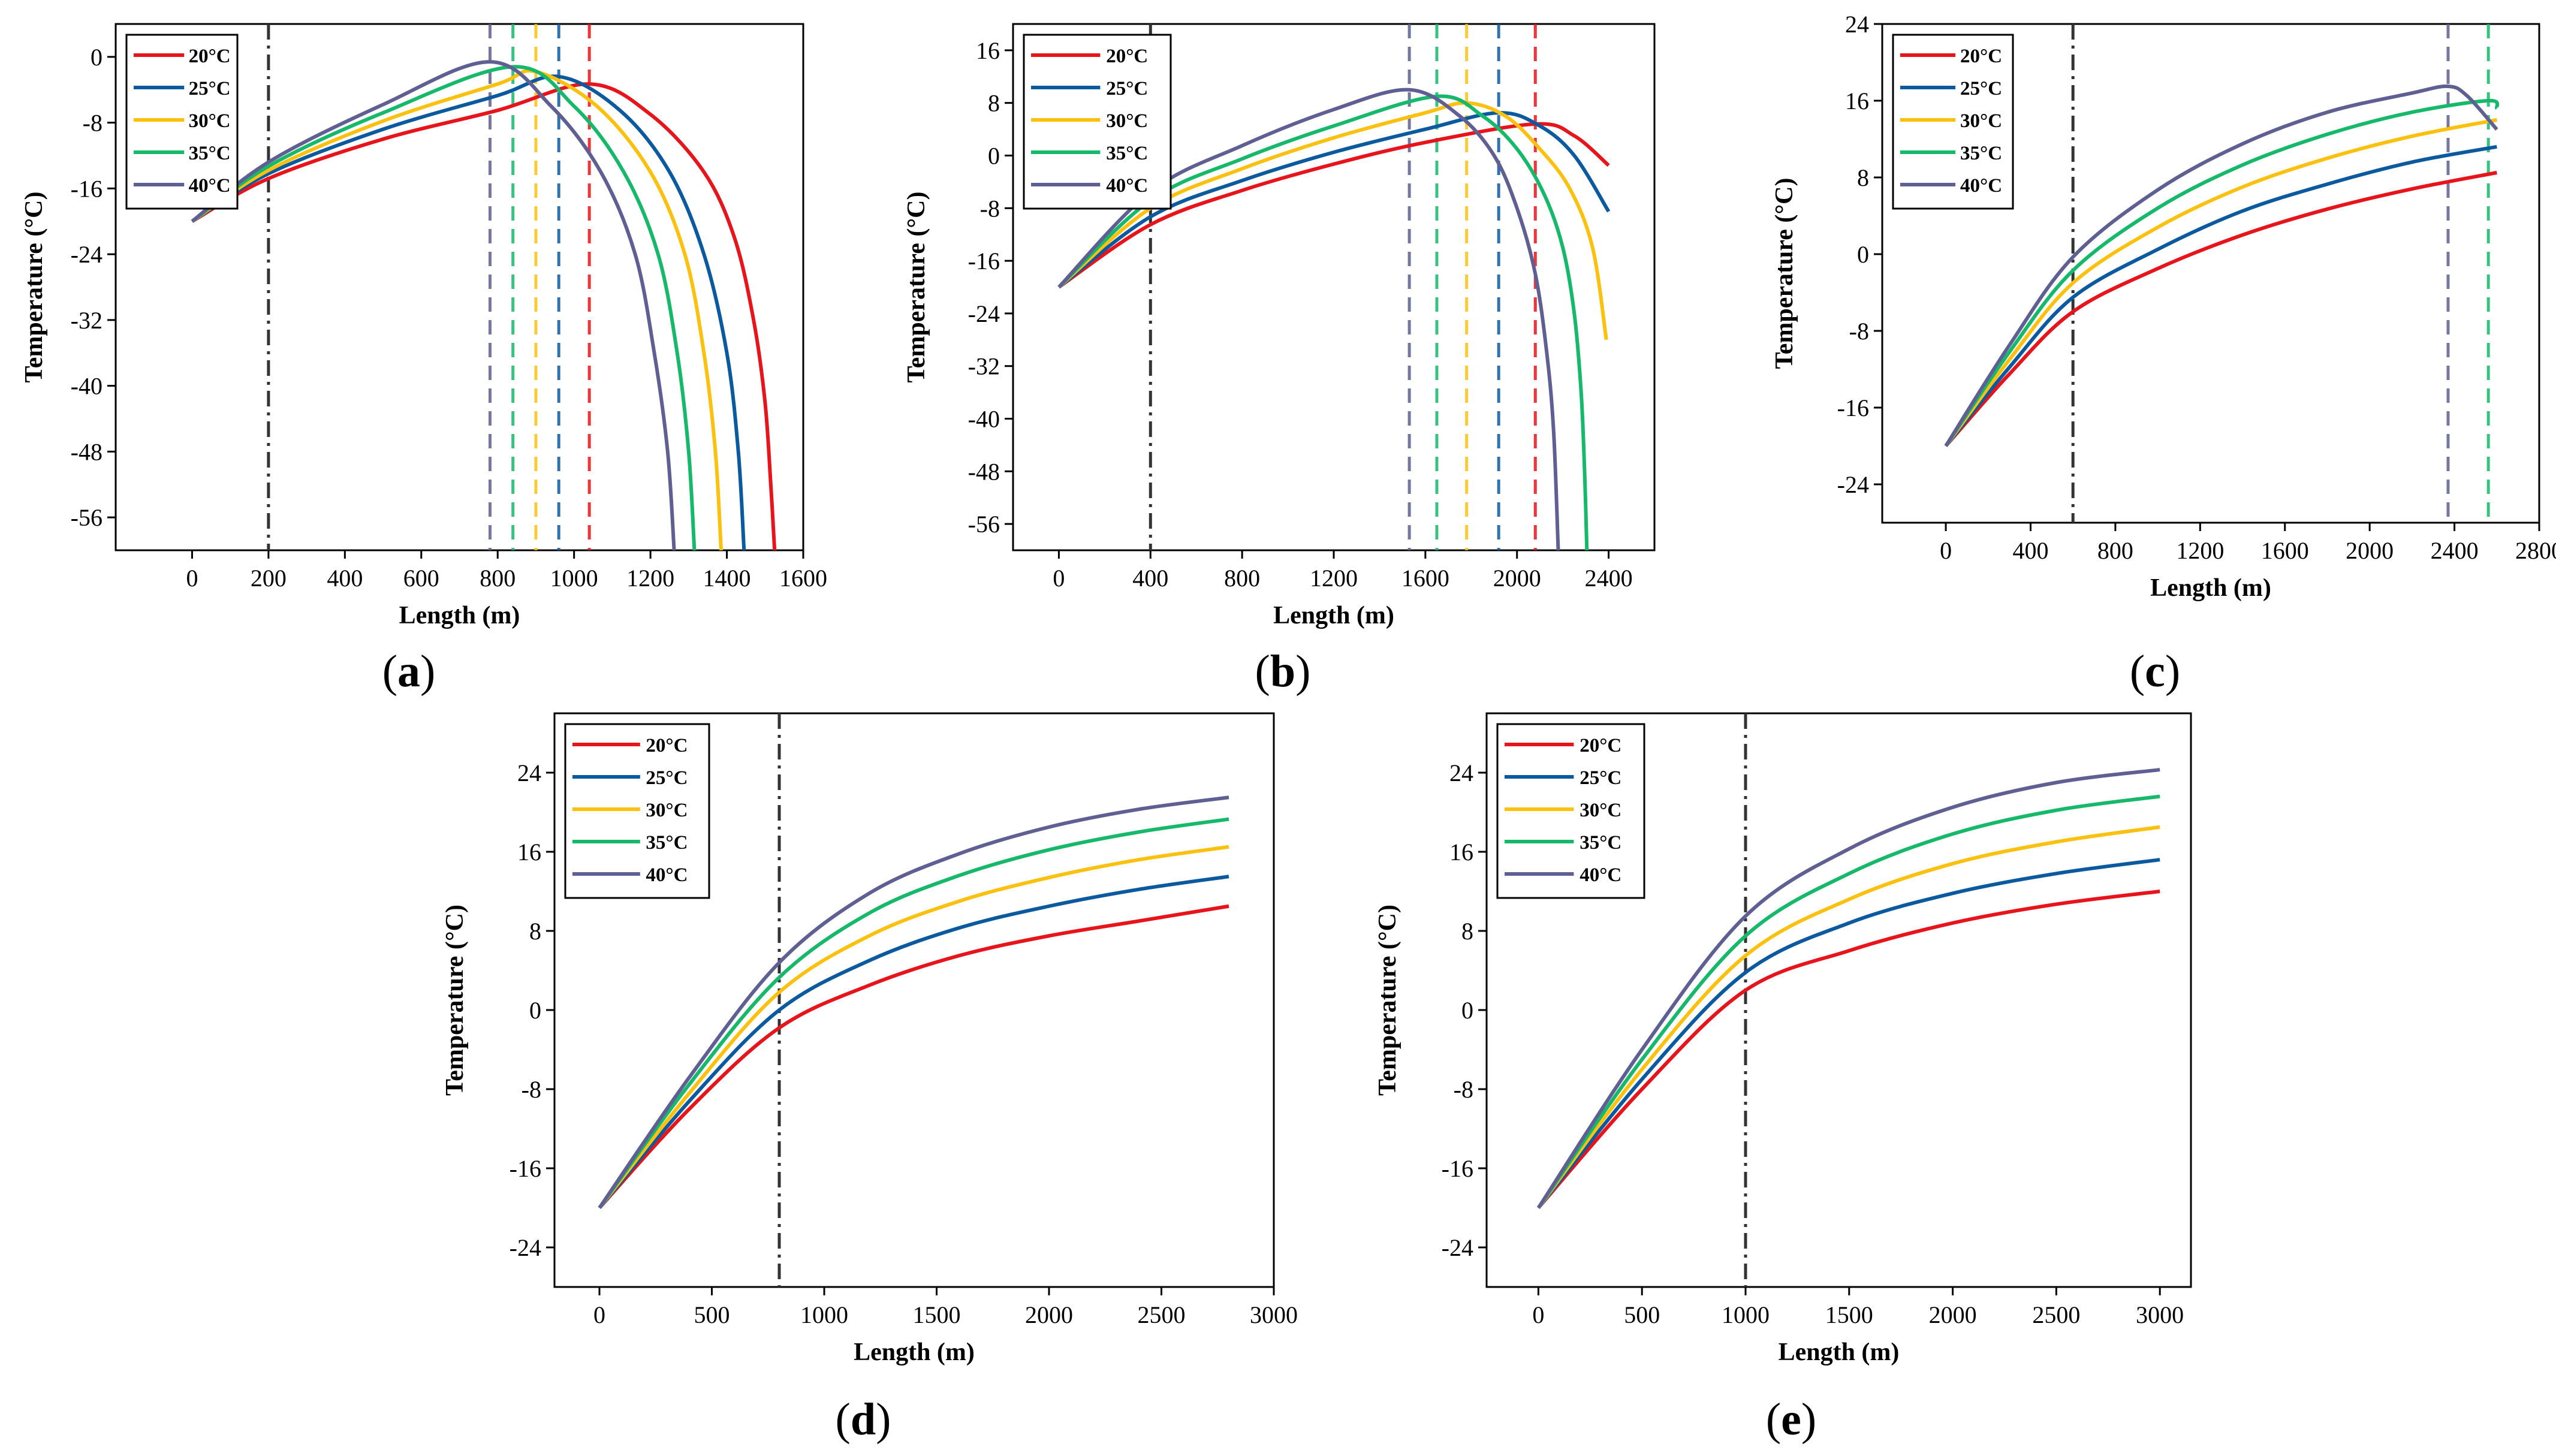 The height and width of the screenshot is (1456, 2556). What do you see at coordinates (727, 578) in the screenshot?
I see `x-tick-label: 1400` at bounding box center [727, 578].